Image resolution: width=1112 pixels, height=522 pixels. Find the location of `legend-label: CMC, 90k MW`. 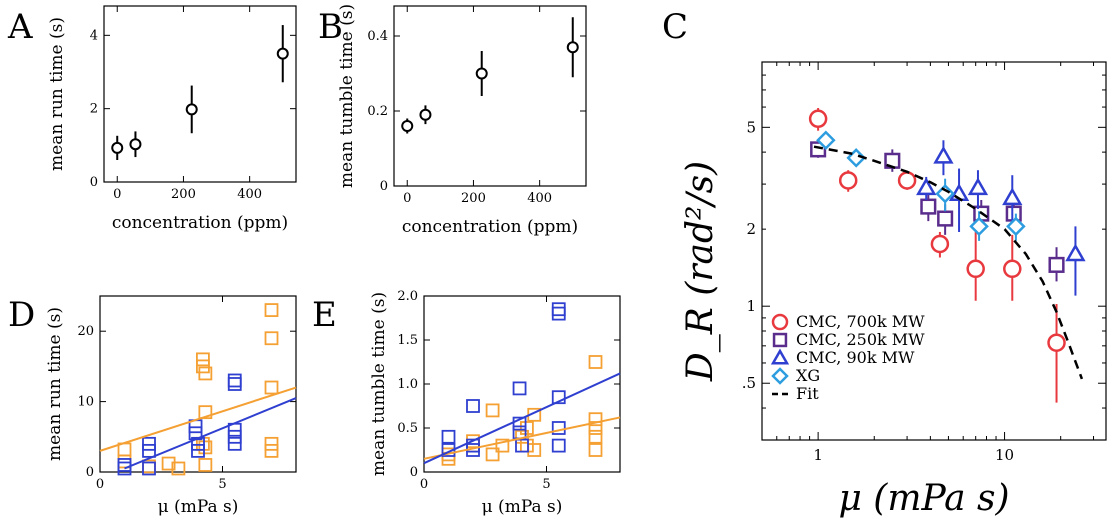

legend-label: CMC, 90k MW is located at coordinates (855, 357).